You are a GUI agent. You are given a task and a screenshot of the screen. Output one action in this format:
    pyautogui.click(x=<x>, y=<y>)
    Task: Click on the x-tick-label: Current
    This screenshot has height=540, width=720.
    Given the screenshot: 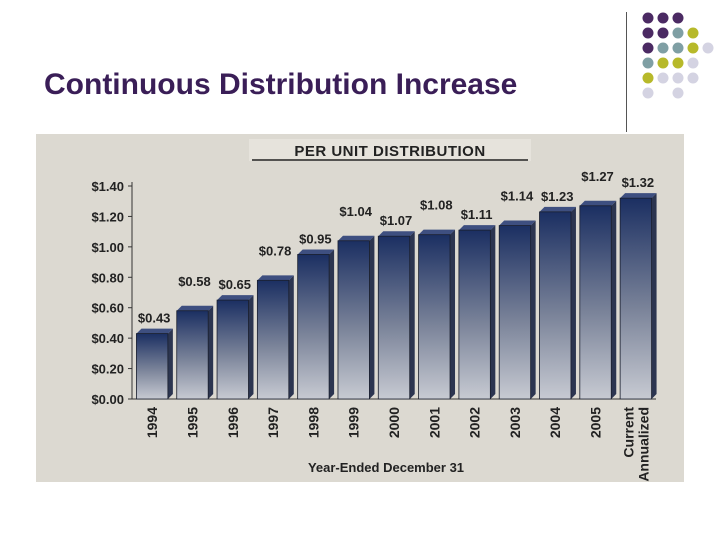 What is the action you would take?
    pyautogui.click(x=628, y=432)
    